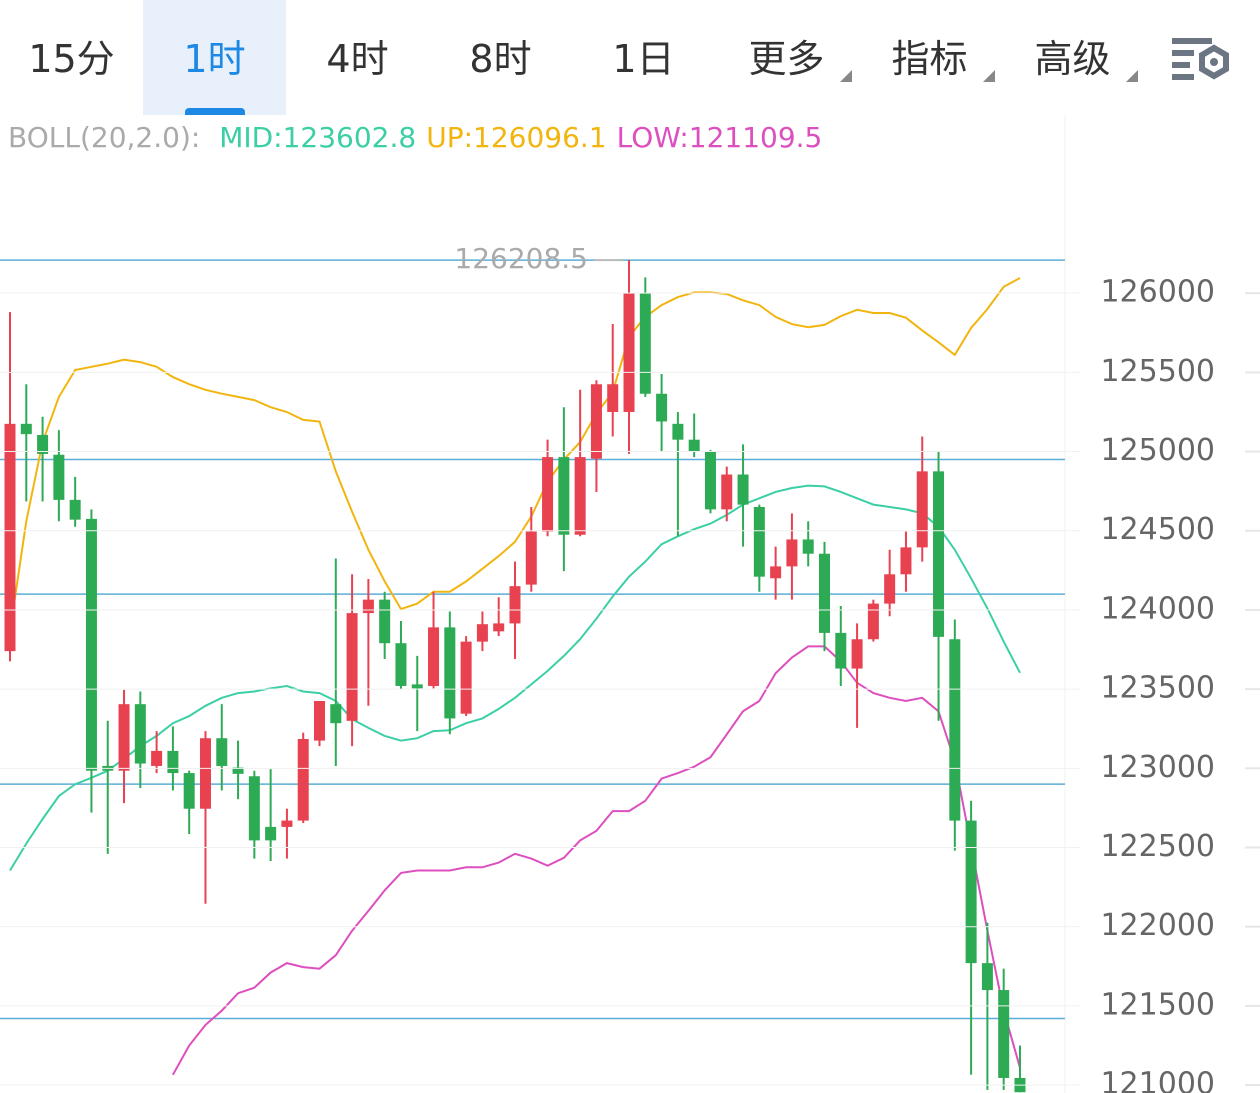  What do you see at coordinates (318, 137) in the screenshot?
I see `legend-entry: MID:123602.8` at bounding box center [318, 137].